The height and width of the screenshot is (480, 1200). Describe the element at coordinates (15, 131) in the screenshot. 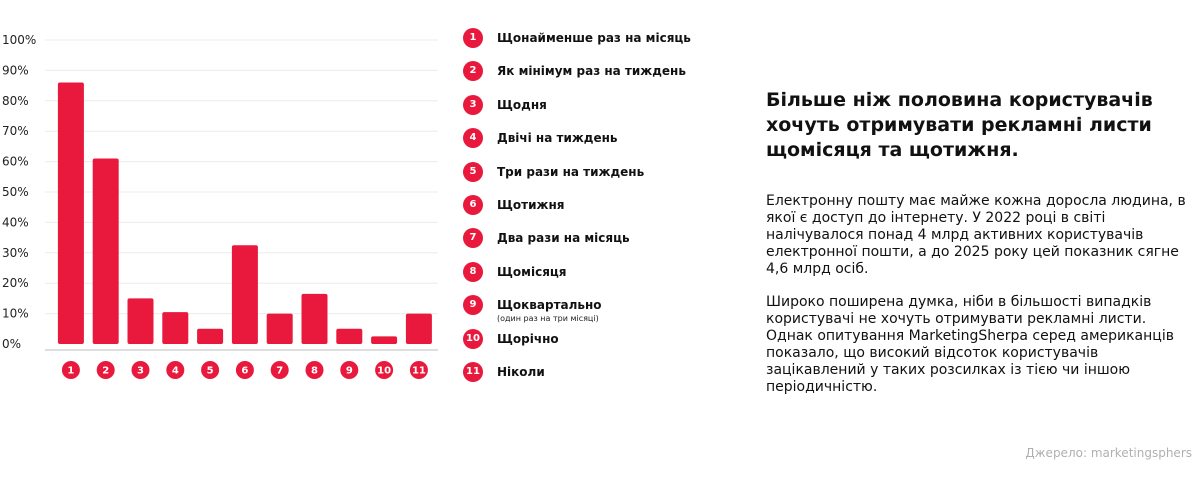

I see `y-tick-label: 70%` at that location.